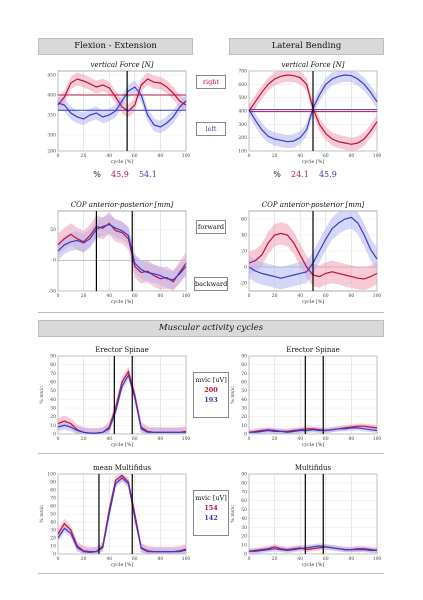 The height and width of the screenshot is (600, 423). What do you see at coordinates (211, 284) in the screenshot?
I see `backward-label: backward` at bounding box center [211, 284].